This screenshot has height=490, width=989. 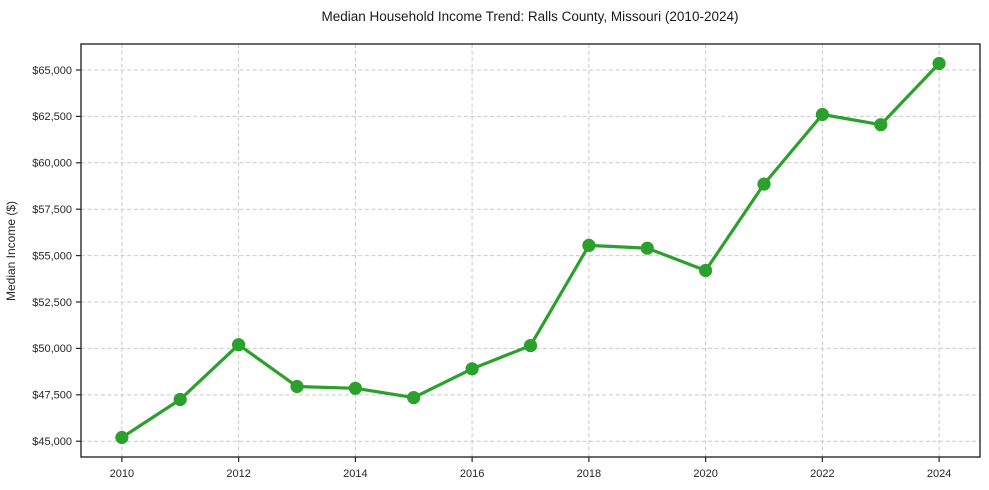 What do you see at coordinates (52, 396) in the screenshot?
I see `y-tick-label: $47,500` at bounding box center [52, 396].